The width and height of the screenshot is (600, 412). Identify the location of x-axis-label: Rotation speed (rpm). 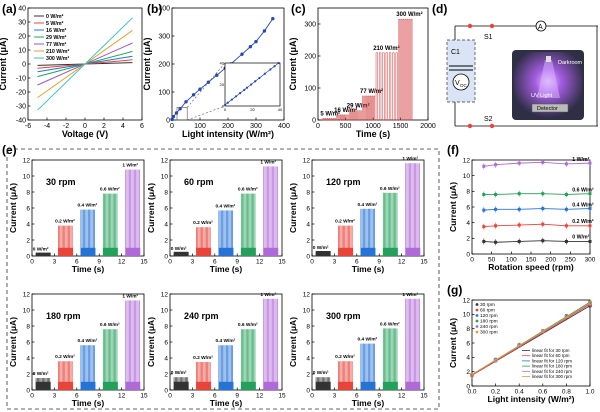
(531, 267).